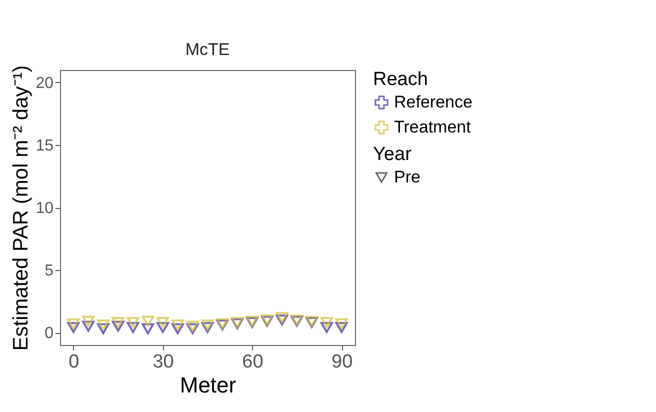 The image size is (656, 412). What do you see at coordinates (163, 362) in the screenshot?
I see `x-tick-label: 30` at bounding box center [163, 362].